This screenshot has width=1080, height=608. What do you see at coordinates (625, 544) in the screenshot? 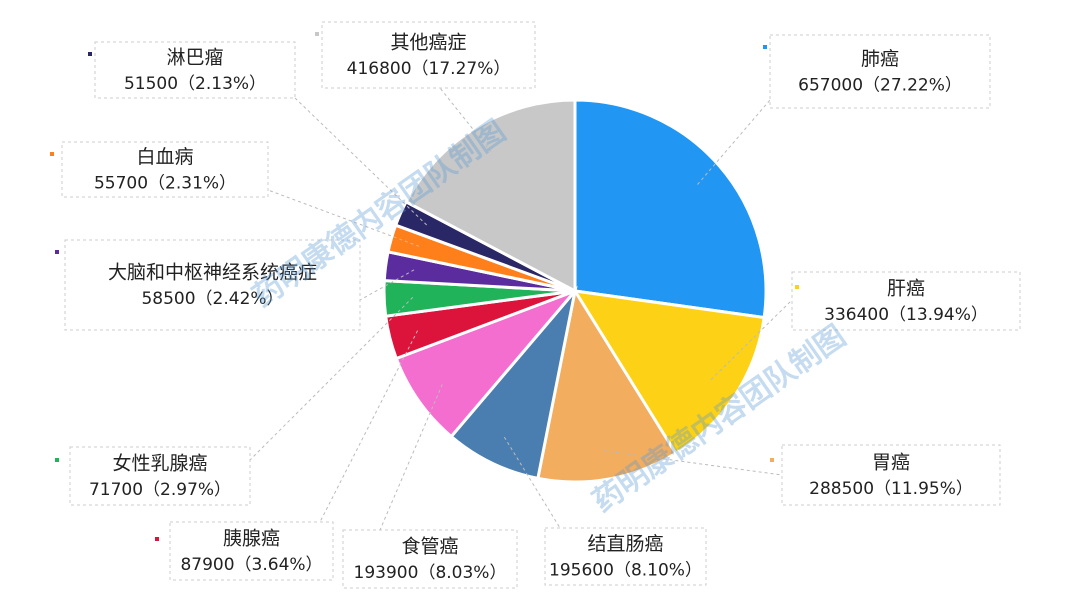
I see `category-label: 结直肠癌` at bounding box center [625, 544].